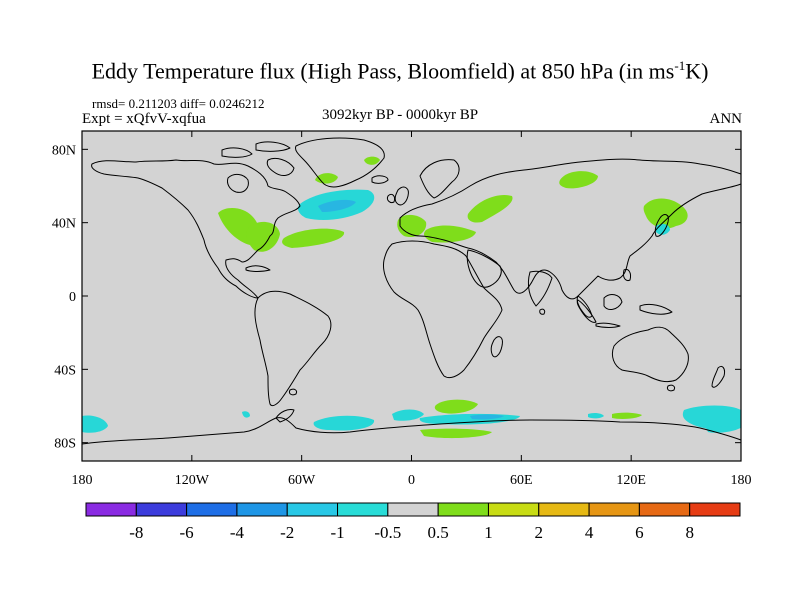 This screenshot has height=600, width=800. Describe the element at coordinates (293, 392) in the screenshot. I see `coast-falklands` at that location.